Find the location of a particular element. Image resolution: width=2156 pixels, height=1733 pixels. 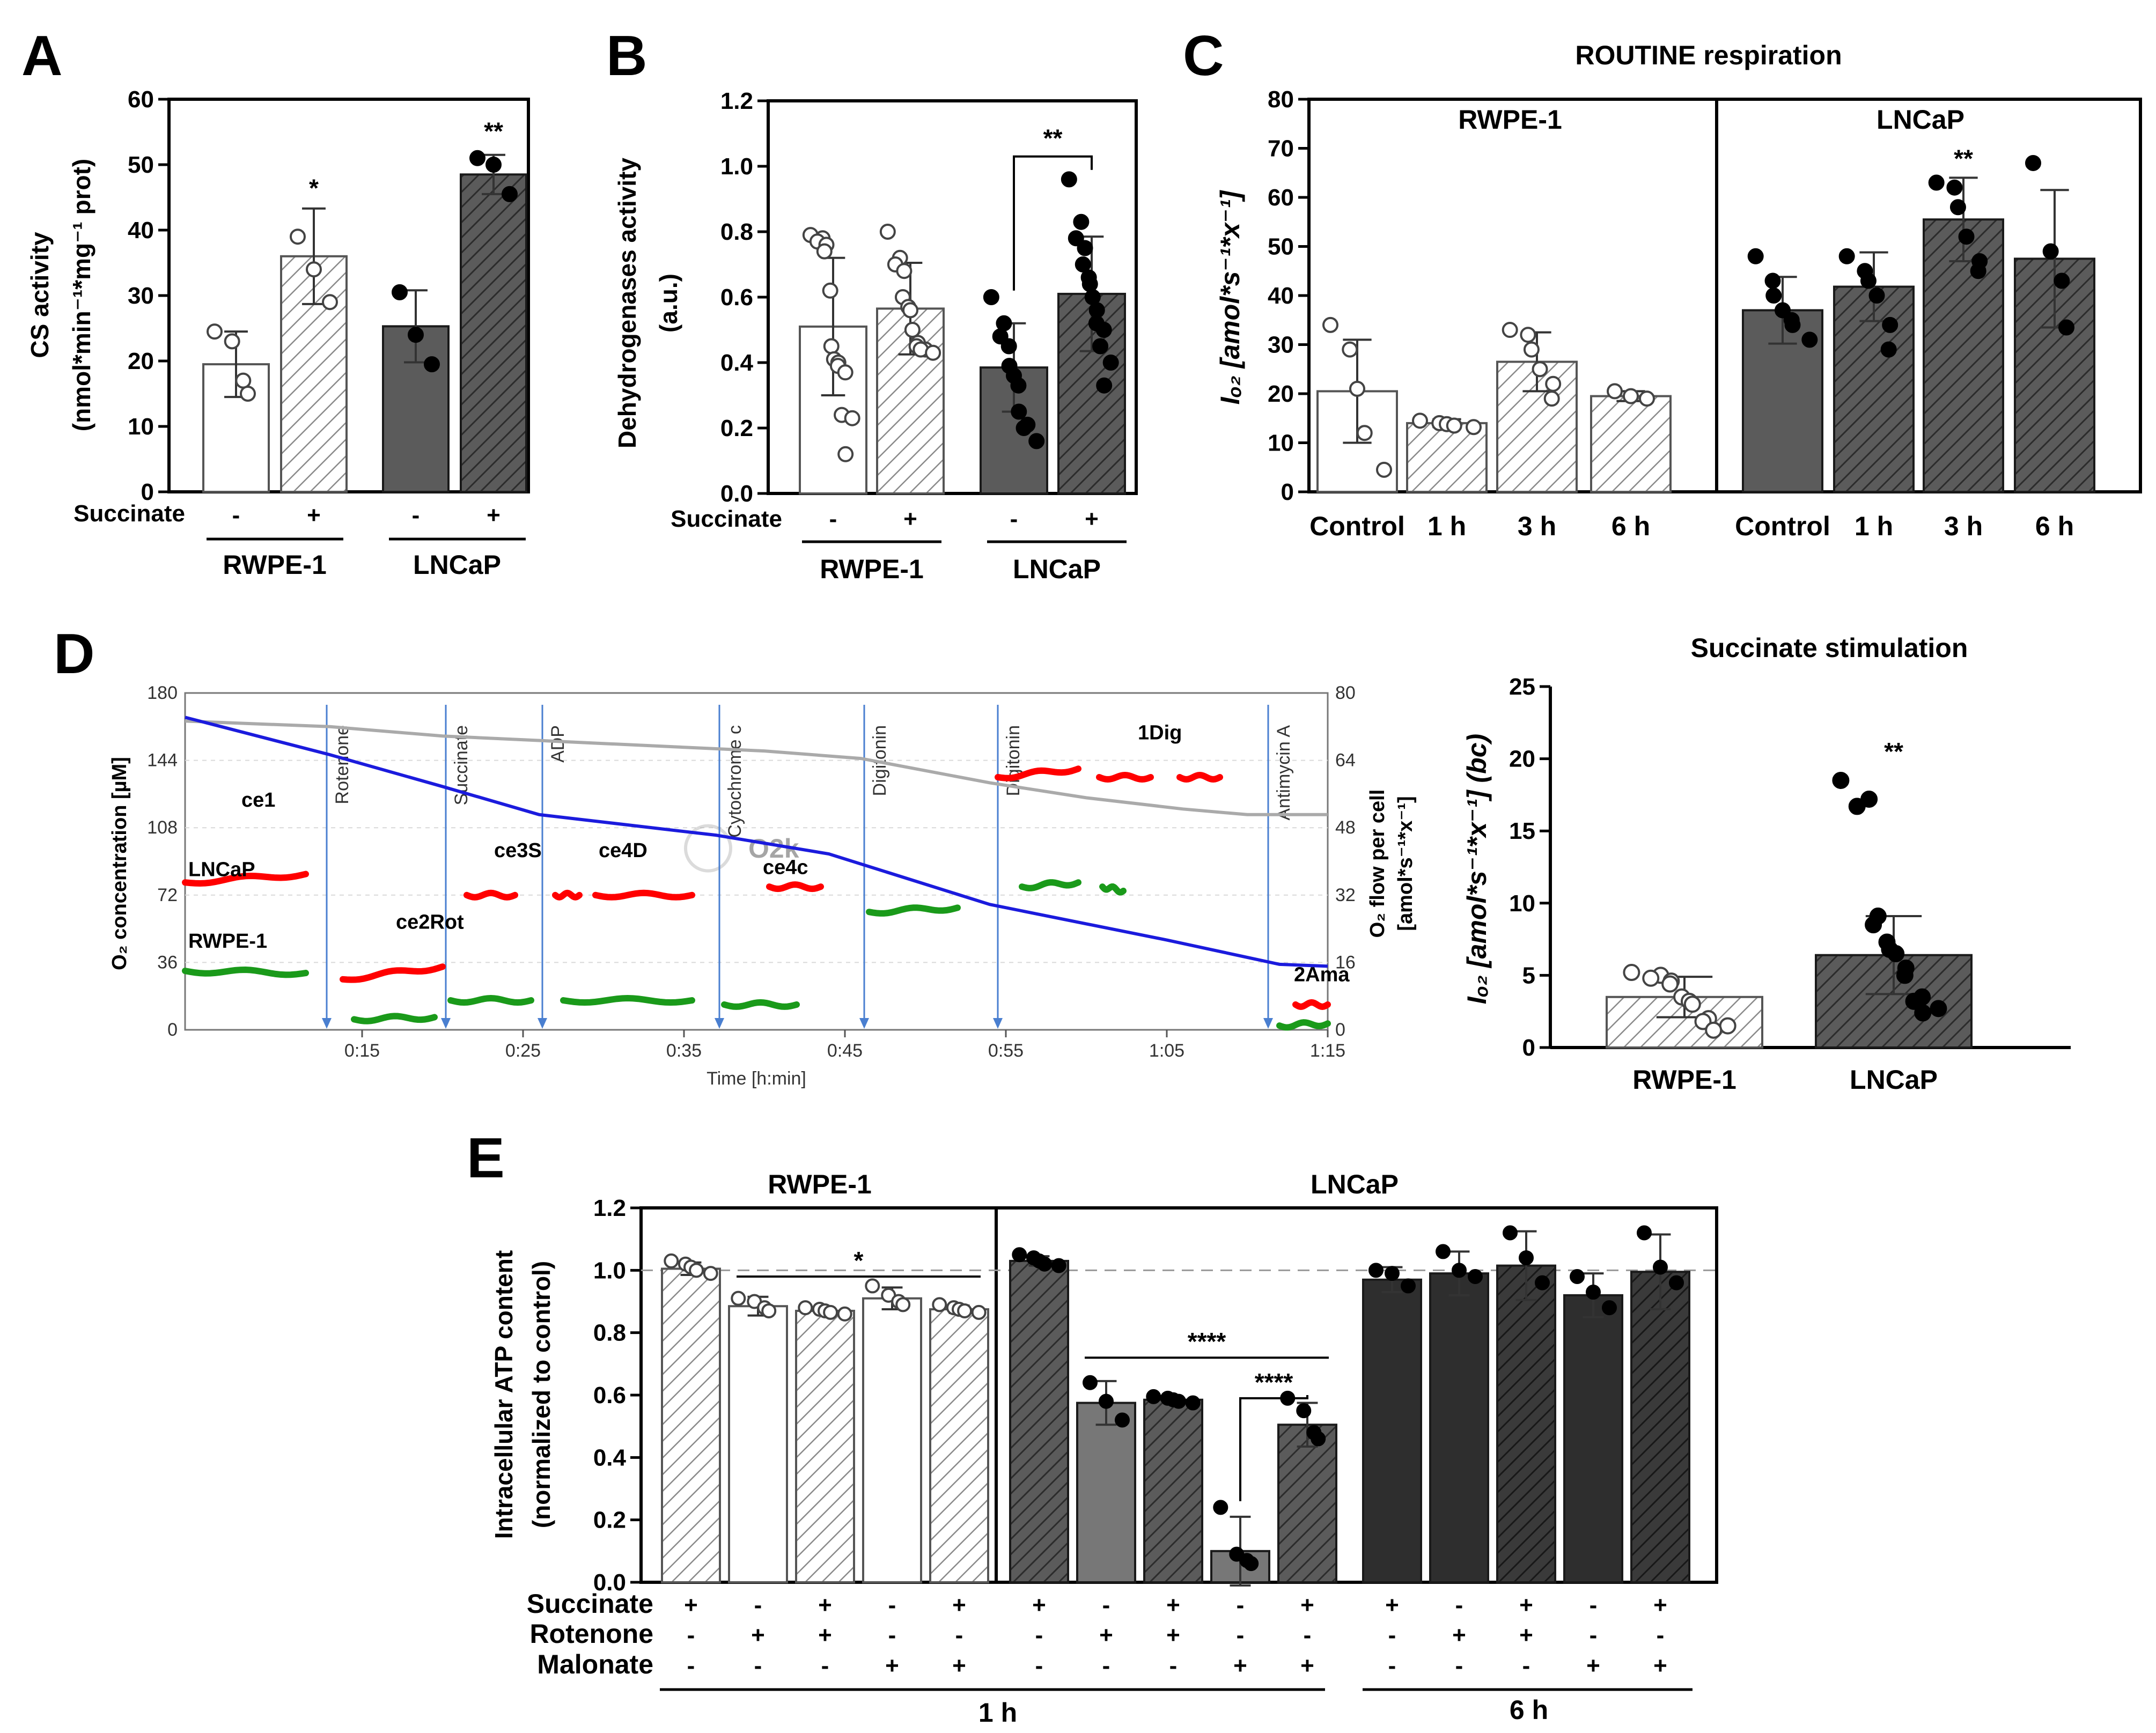

y-tick-label: 0.8 is located at coordinates (609, 1333).